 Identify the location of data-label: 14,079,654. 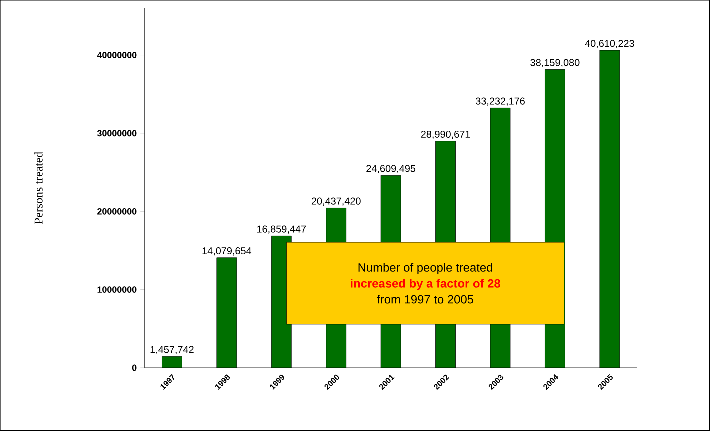
(227, 251).